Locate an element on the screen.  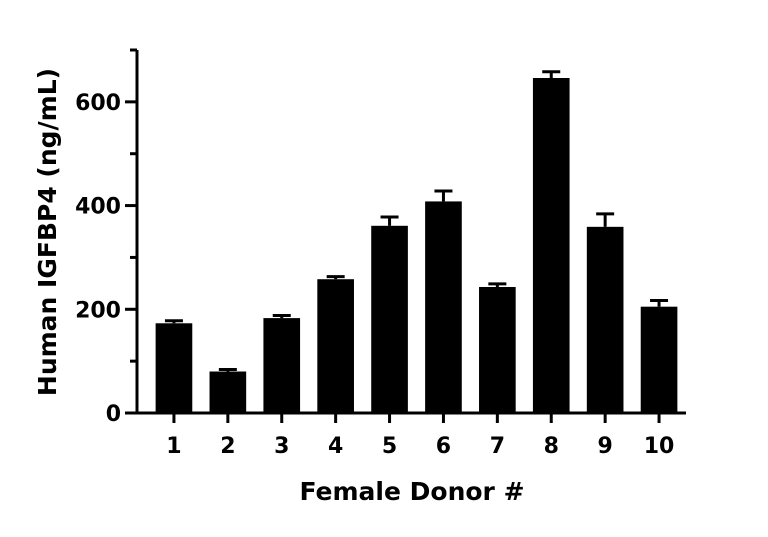
x-tick-label: 3 is located at coordinates (281, 446).